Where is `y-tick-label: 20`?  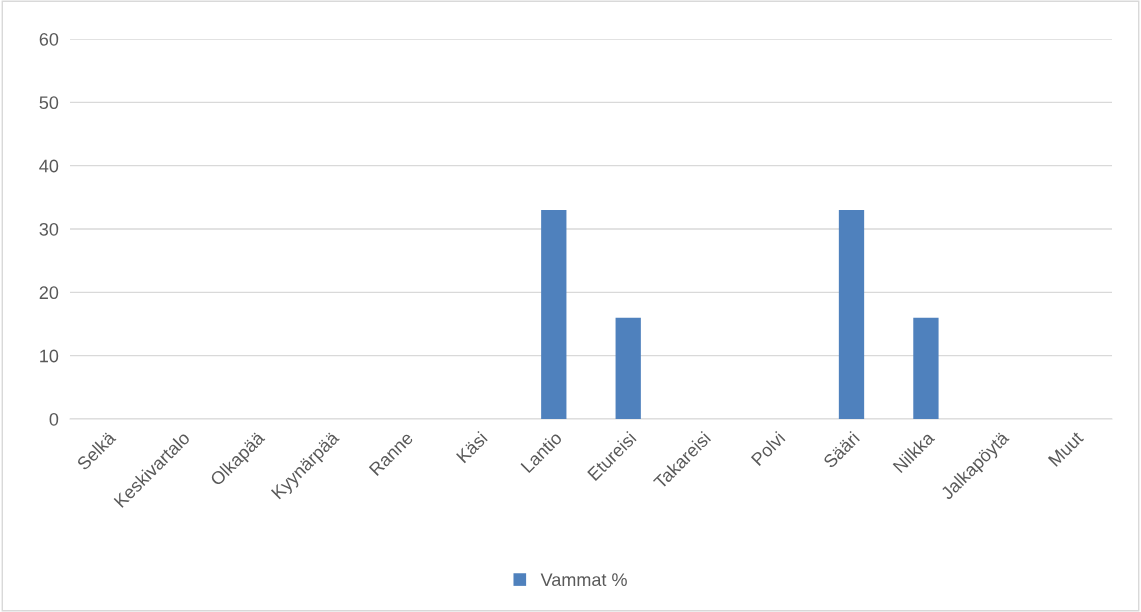
y-tick-label: 20 is located at coordinates (49, 293).